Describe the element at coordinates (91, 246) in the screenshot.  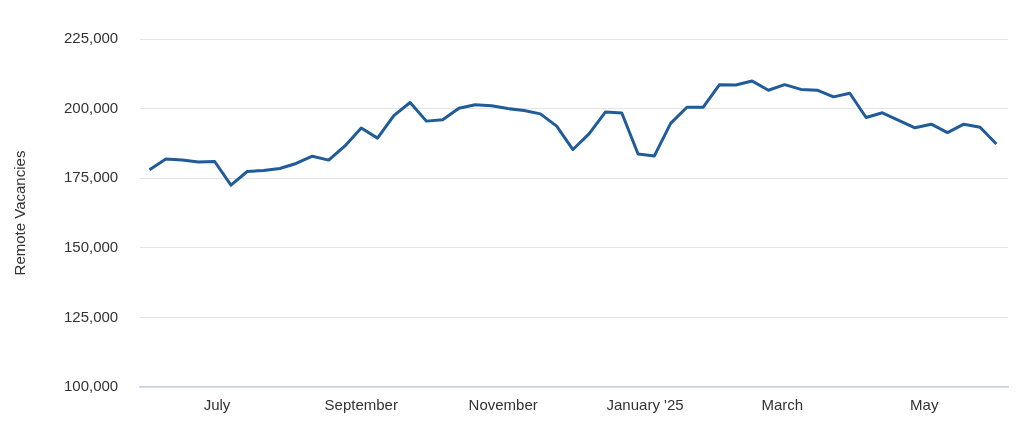
I see `y-tick-label: 150,000` at that location.